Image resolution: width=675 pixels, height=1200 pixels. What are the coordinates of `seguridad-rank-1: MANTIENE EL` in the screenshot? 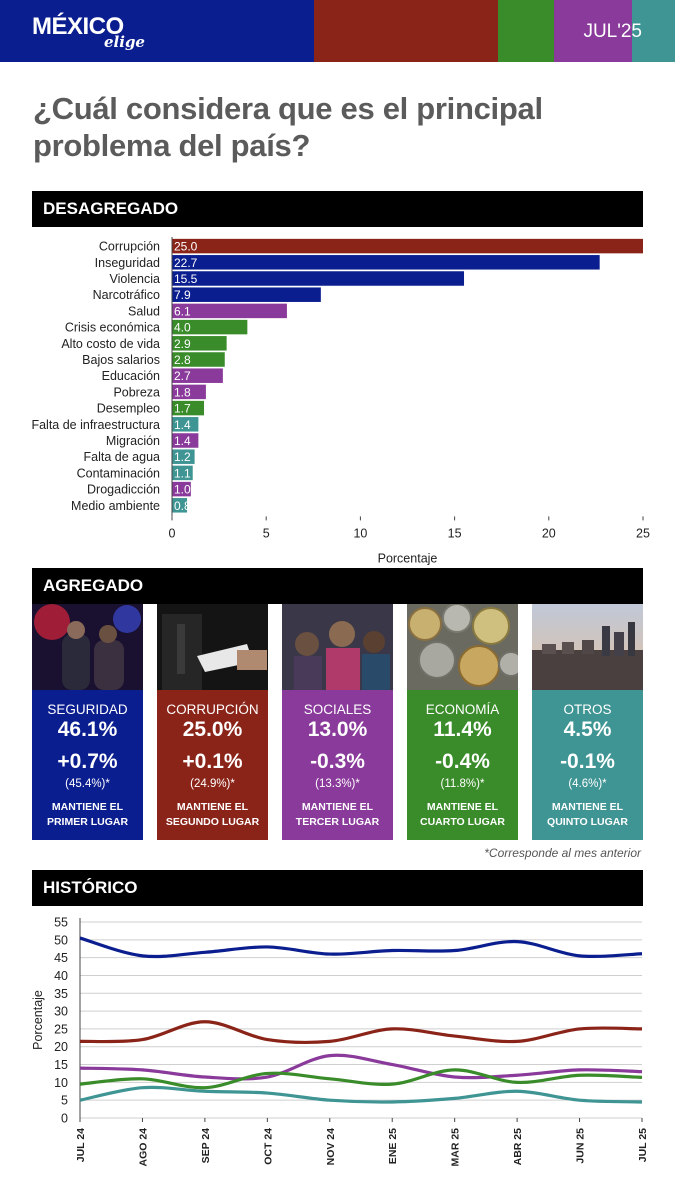 It's located at (87, 807).